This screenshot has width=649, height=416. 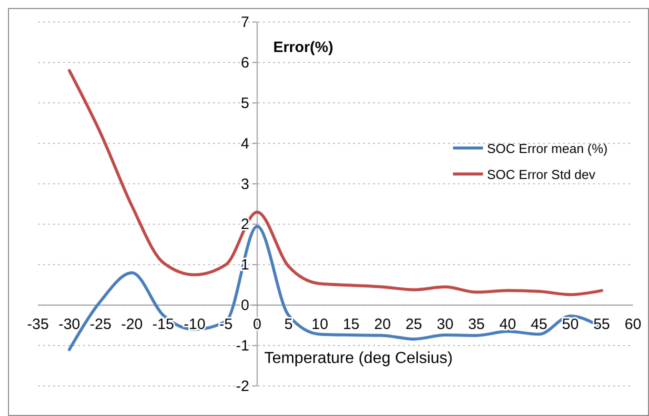 I want to click on x-tick-label: 40, so click(x=507, y=325).